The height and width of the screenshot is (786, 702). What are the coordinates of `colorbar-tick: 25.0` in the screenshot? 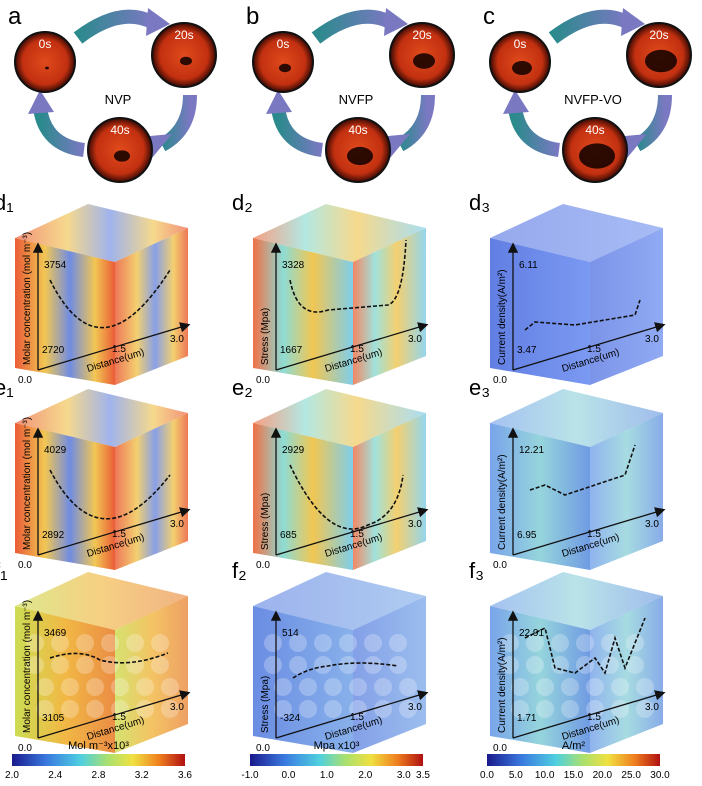 It's located at (631, 775).